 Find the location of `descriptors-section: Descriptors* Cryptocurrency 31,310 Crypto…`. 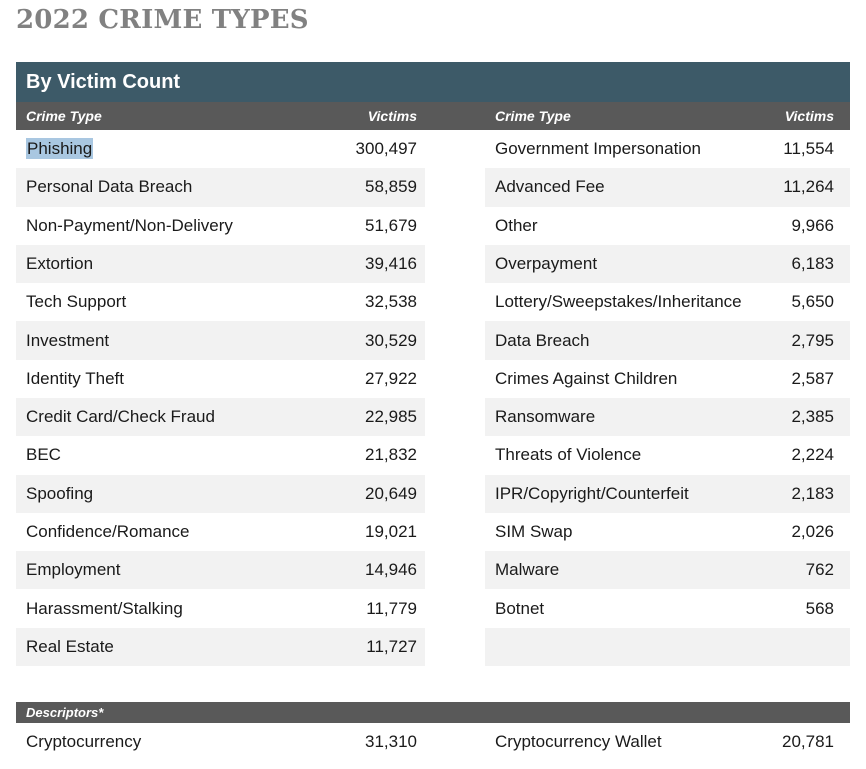

descriptors-section: Descriptors* Cryptocurrency 31,310 Crypto… is located at coordinates (433, 731).